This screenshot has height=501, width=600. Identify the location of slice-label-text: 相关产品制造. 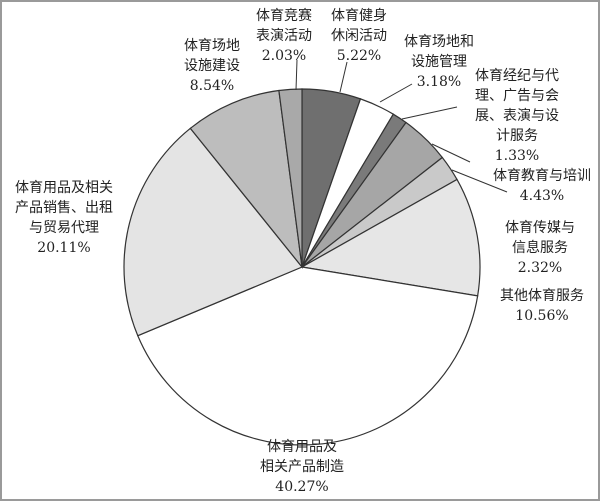
(302, 467).